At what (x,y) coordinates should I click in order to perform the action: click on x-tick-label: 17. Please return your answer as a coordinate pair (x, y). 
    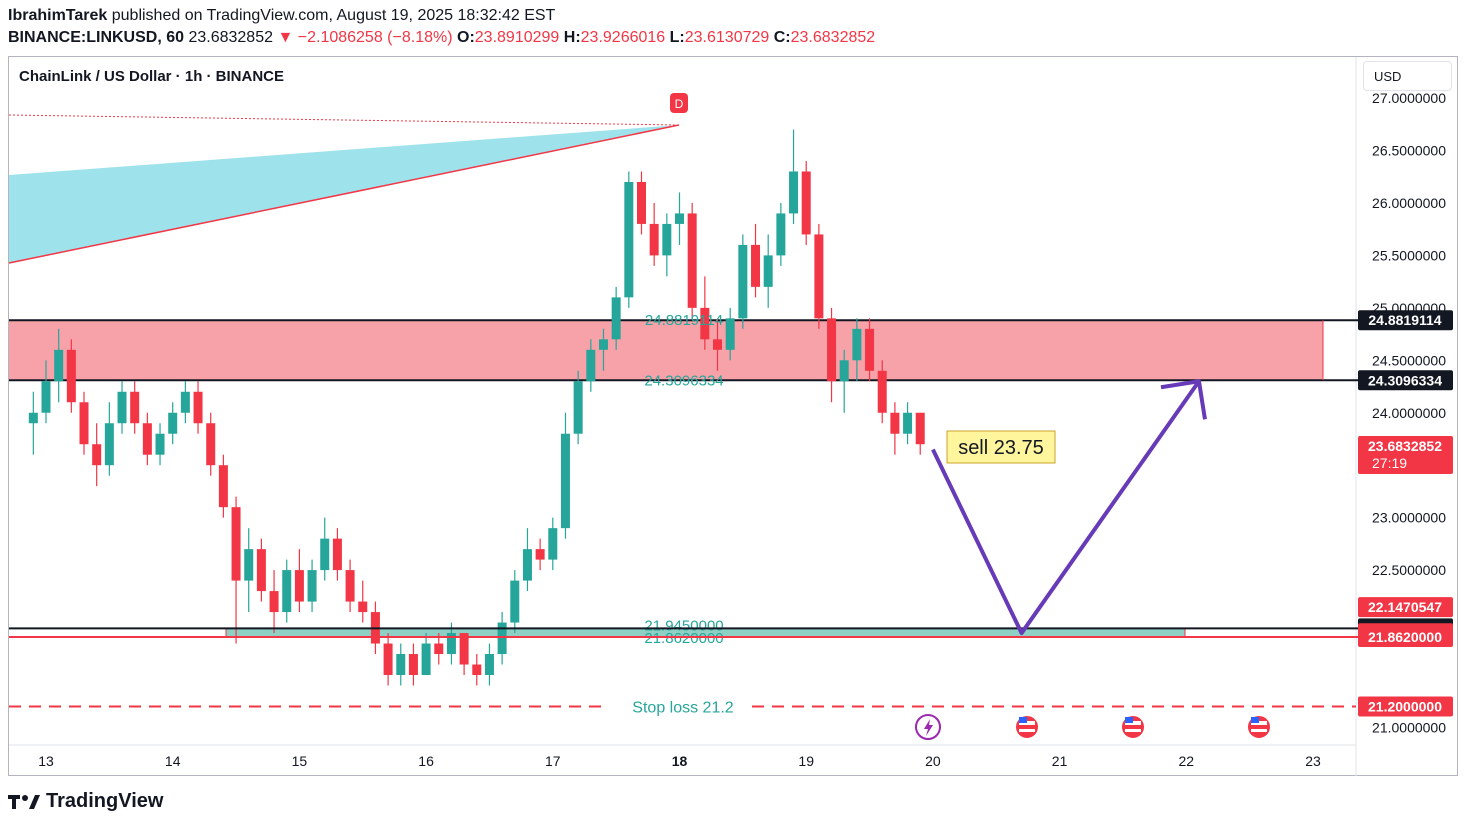
    Looking at the image, I should click on (553, 761).